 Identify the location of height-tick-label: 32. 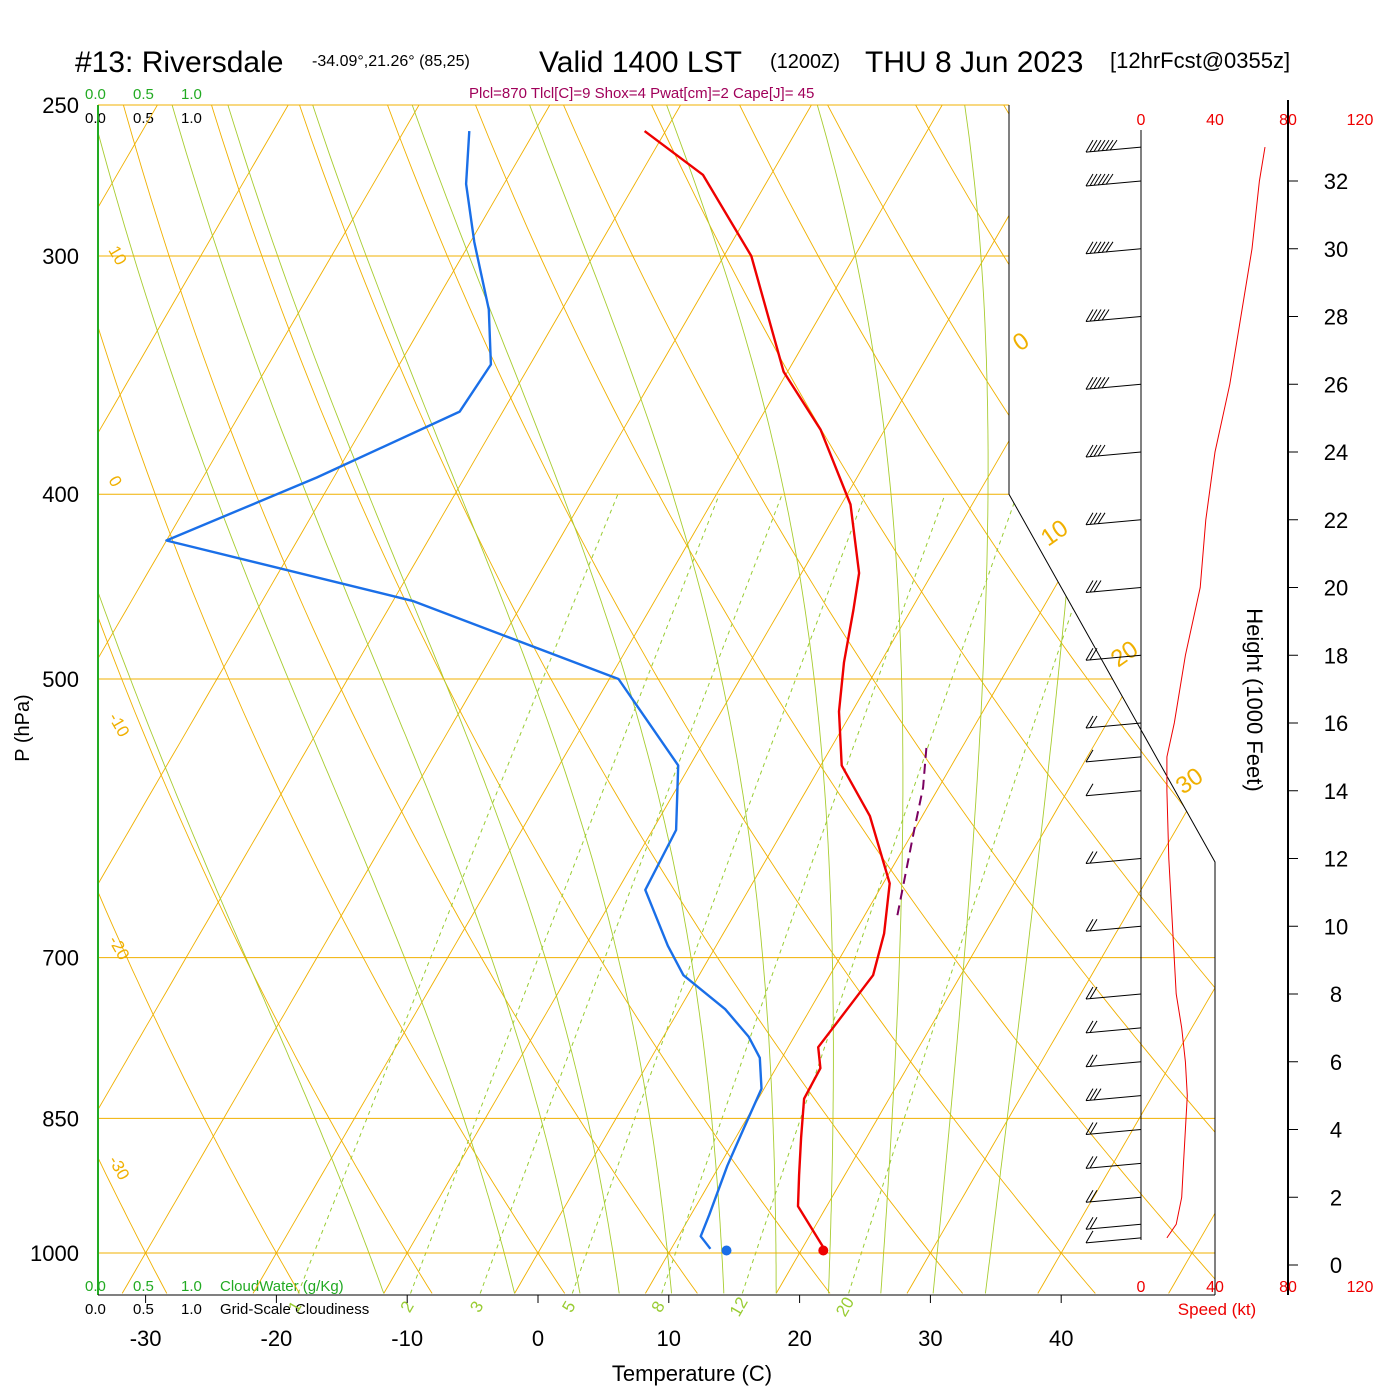
(1336, 181).